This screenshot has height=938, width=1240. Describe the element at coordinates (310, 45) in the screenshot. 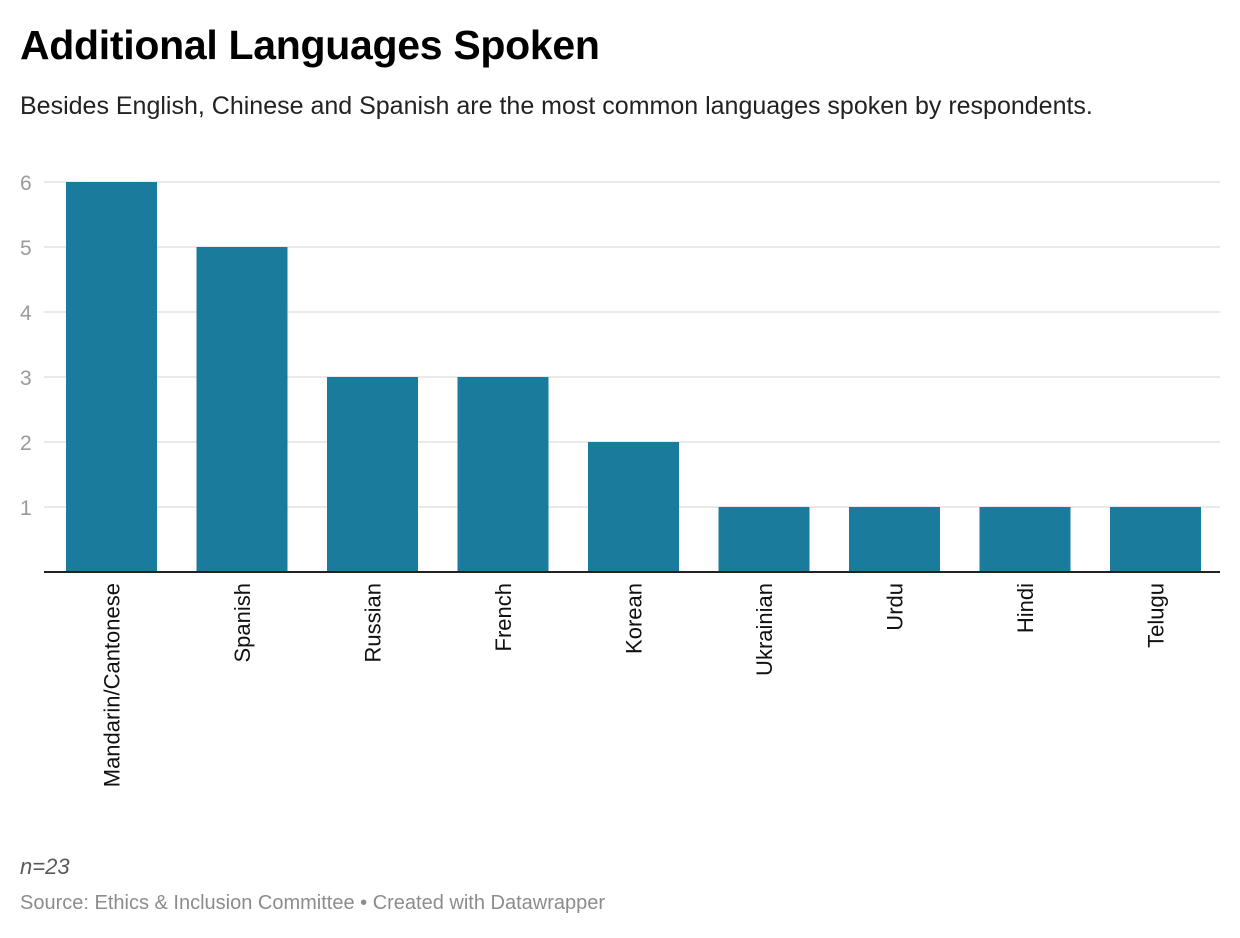

I see `chart-title: Additional Languages Spoken` at that location.